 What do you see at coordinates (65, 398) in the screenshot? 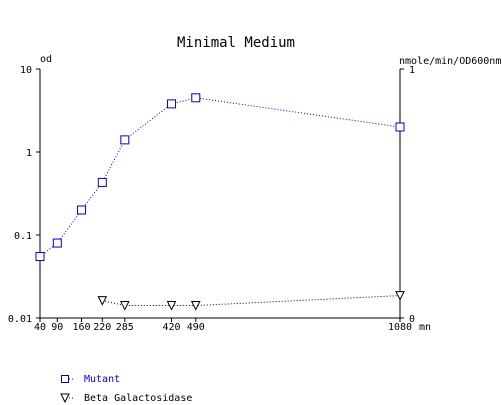
I see `legend-triangle-marker` at bounding box center [65, 398].